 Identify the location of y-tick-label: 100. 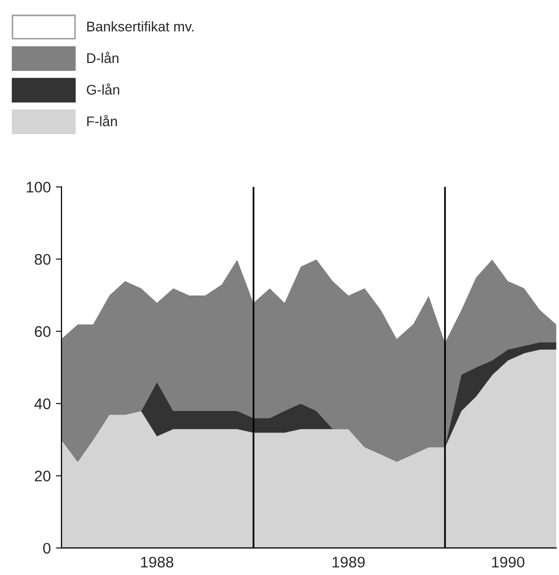
(38, 187).